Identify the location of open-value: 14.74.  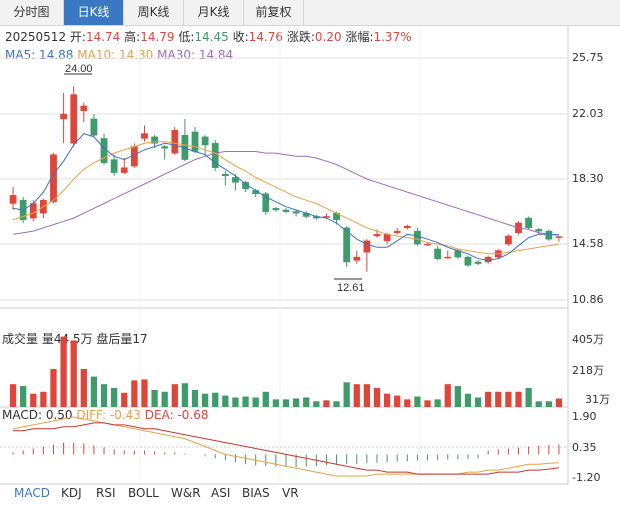
(103, 37).